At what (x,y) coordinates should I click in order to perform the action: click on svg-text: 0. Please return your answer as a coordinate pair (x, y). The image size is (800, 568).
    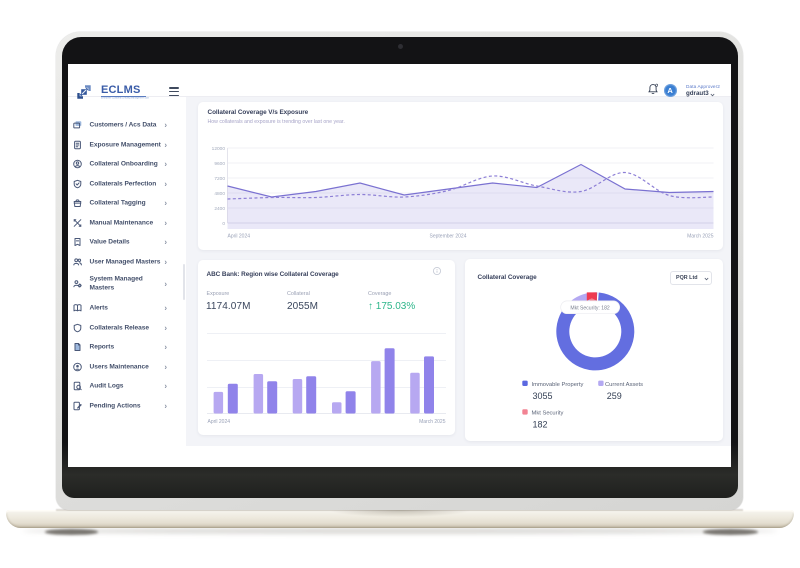
    Looking at the image, I should click on (223, 224).